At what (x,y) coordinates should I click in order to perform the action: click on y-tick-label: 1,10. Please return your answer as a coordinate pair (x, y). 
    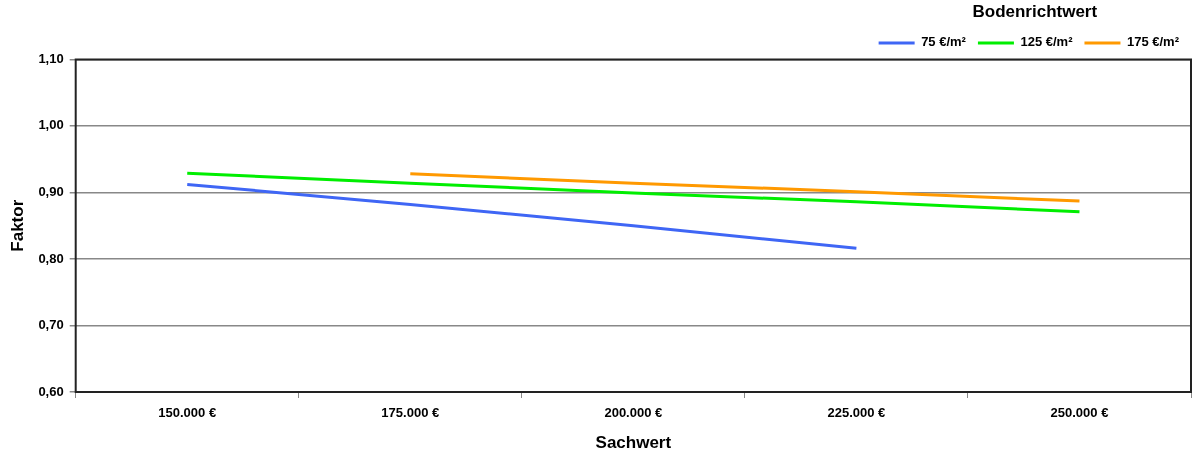
    Looking at the image, I should click on (51, 58).